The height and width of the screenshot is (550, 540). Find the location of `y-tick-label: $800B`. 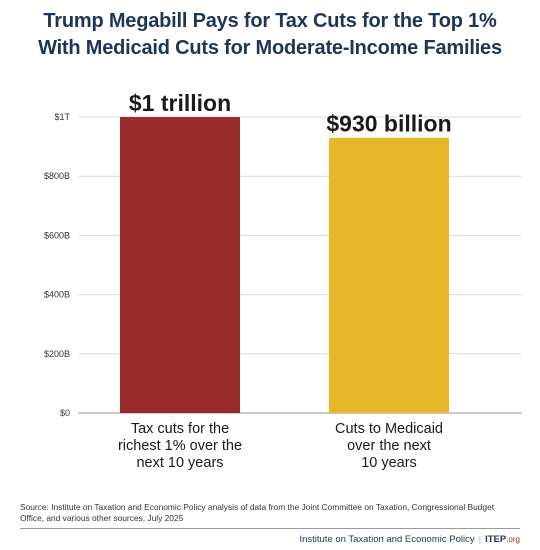

y-tick-label: $800B is located at coordinates (57, 176).